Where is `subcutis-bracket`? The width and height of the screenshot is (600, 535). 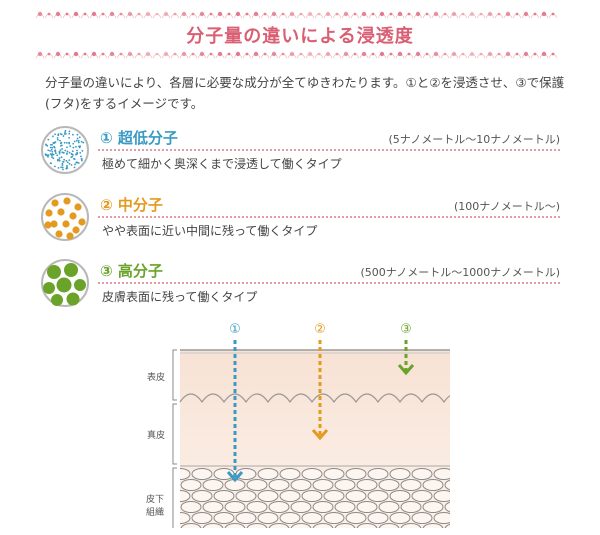
subcutis-bracket is located at coordinates (174, 497).